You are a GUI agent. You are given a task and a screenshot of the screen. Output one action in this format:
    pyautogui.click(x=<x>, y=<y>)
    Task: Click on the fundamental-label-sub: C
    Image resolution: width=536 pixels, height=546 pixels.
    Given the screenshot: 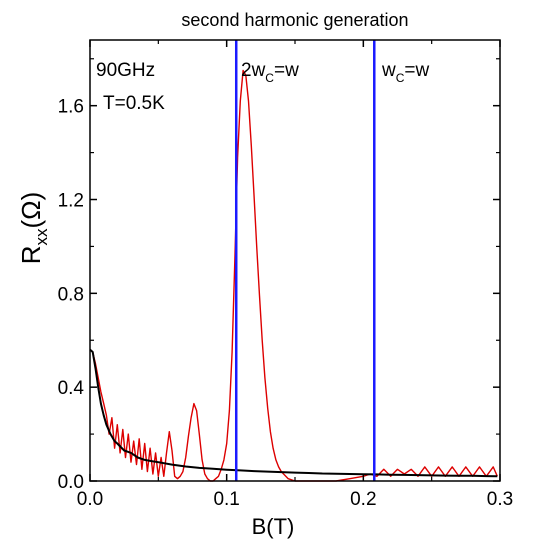 What is the action you would take?
    pyautogui.click(x=400, y=78)
    